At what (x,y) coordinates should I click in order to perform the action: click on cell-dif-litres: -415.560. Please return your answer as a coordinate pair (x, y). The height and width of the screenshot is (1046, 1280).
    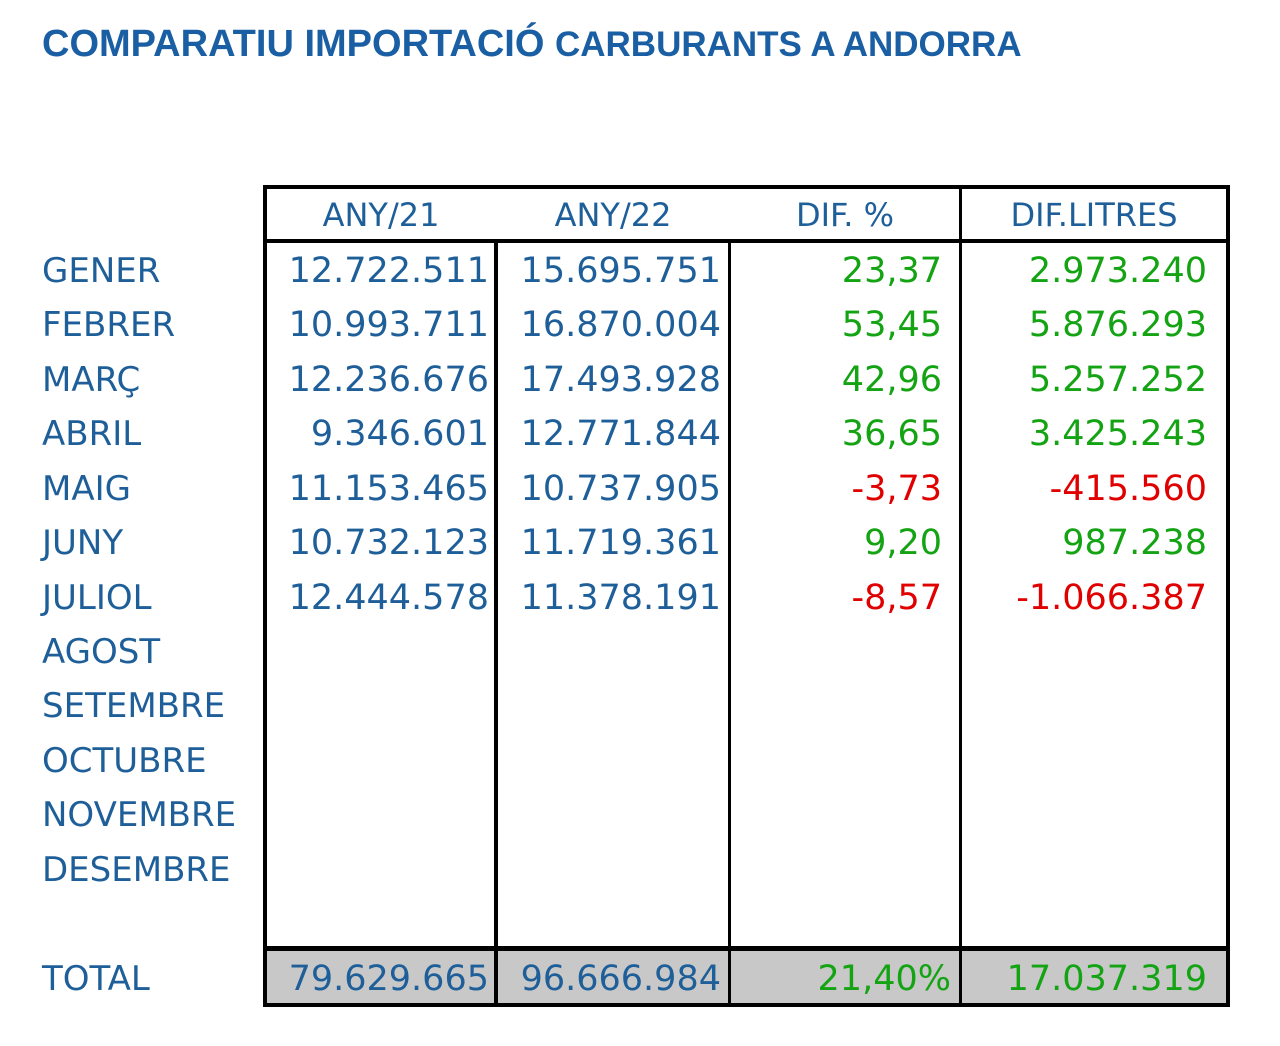
    Looking at the image, I should click on (1128, 489).